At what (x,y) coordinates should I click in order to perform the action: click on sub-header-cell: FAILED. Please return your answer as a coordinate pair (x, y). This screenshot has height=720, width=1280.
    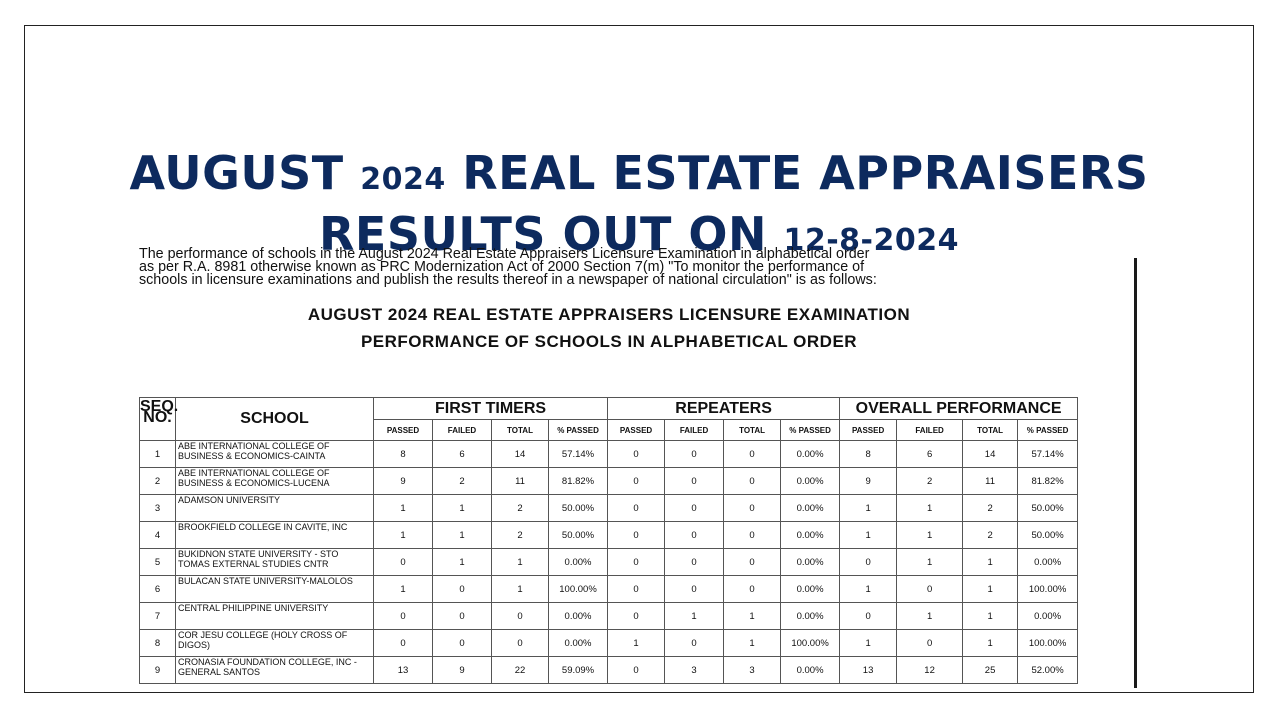
    Looking at the image, I should click on (694, 430).